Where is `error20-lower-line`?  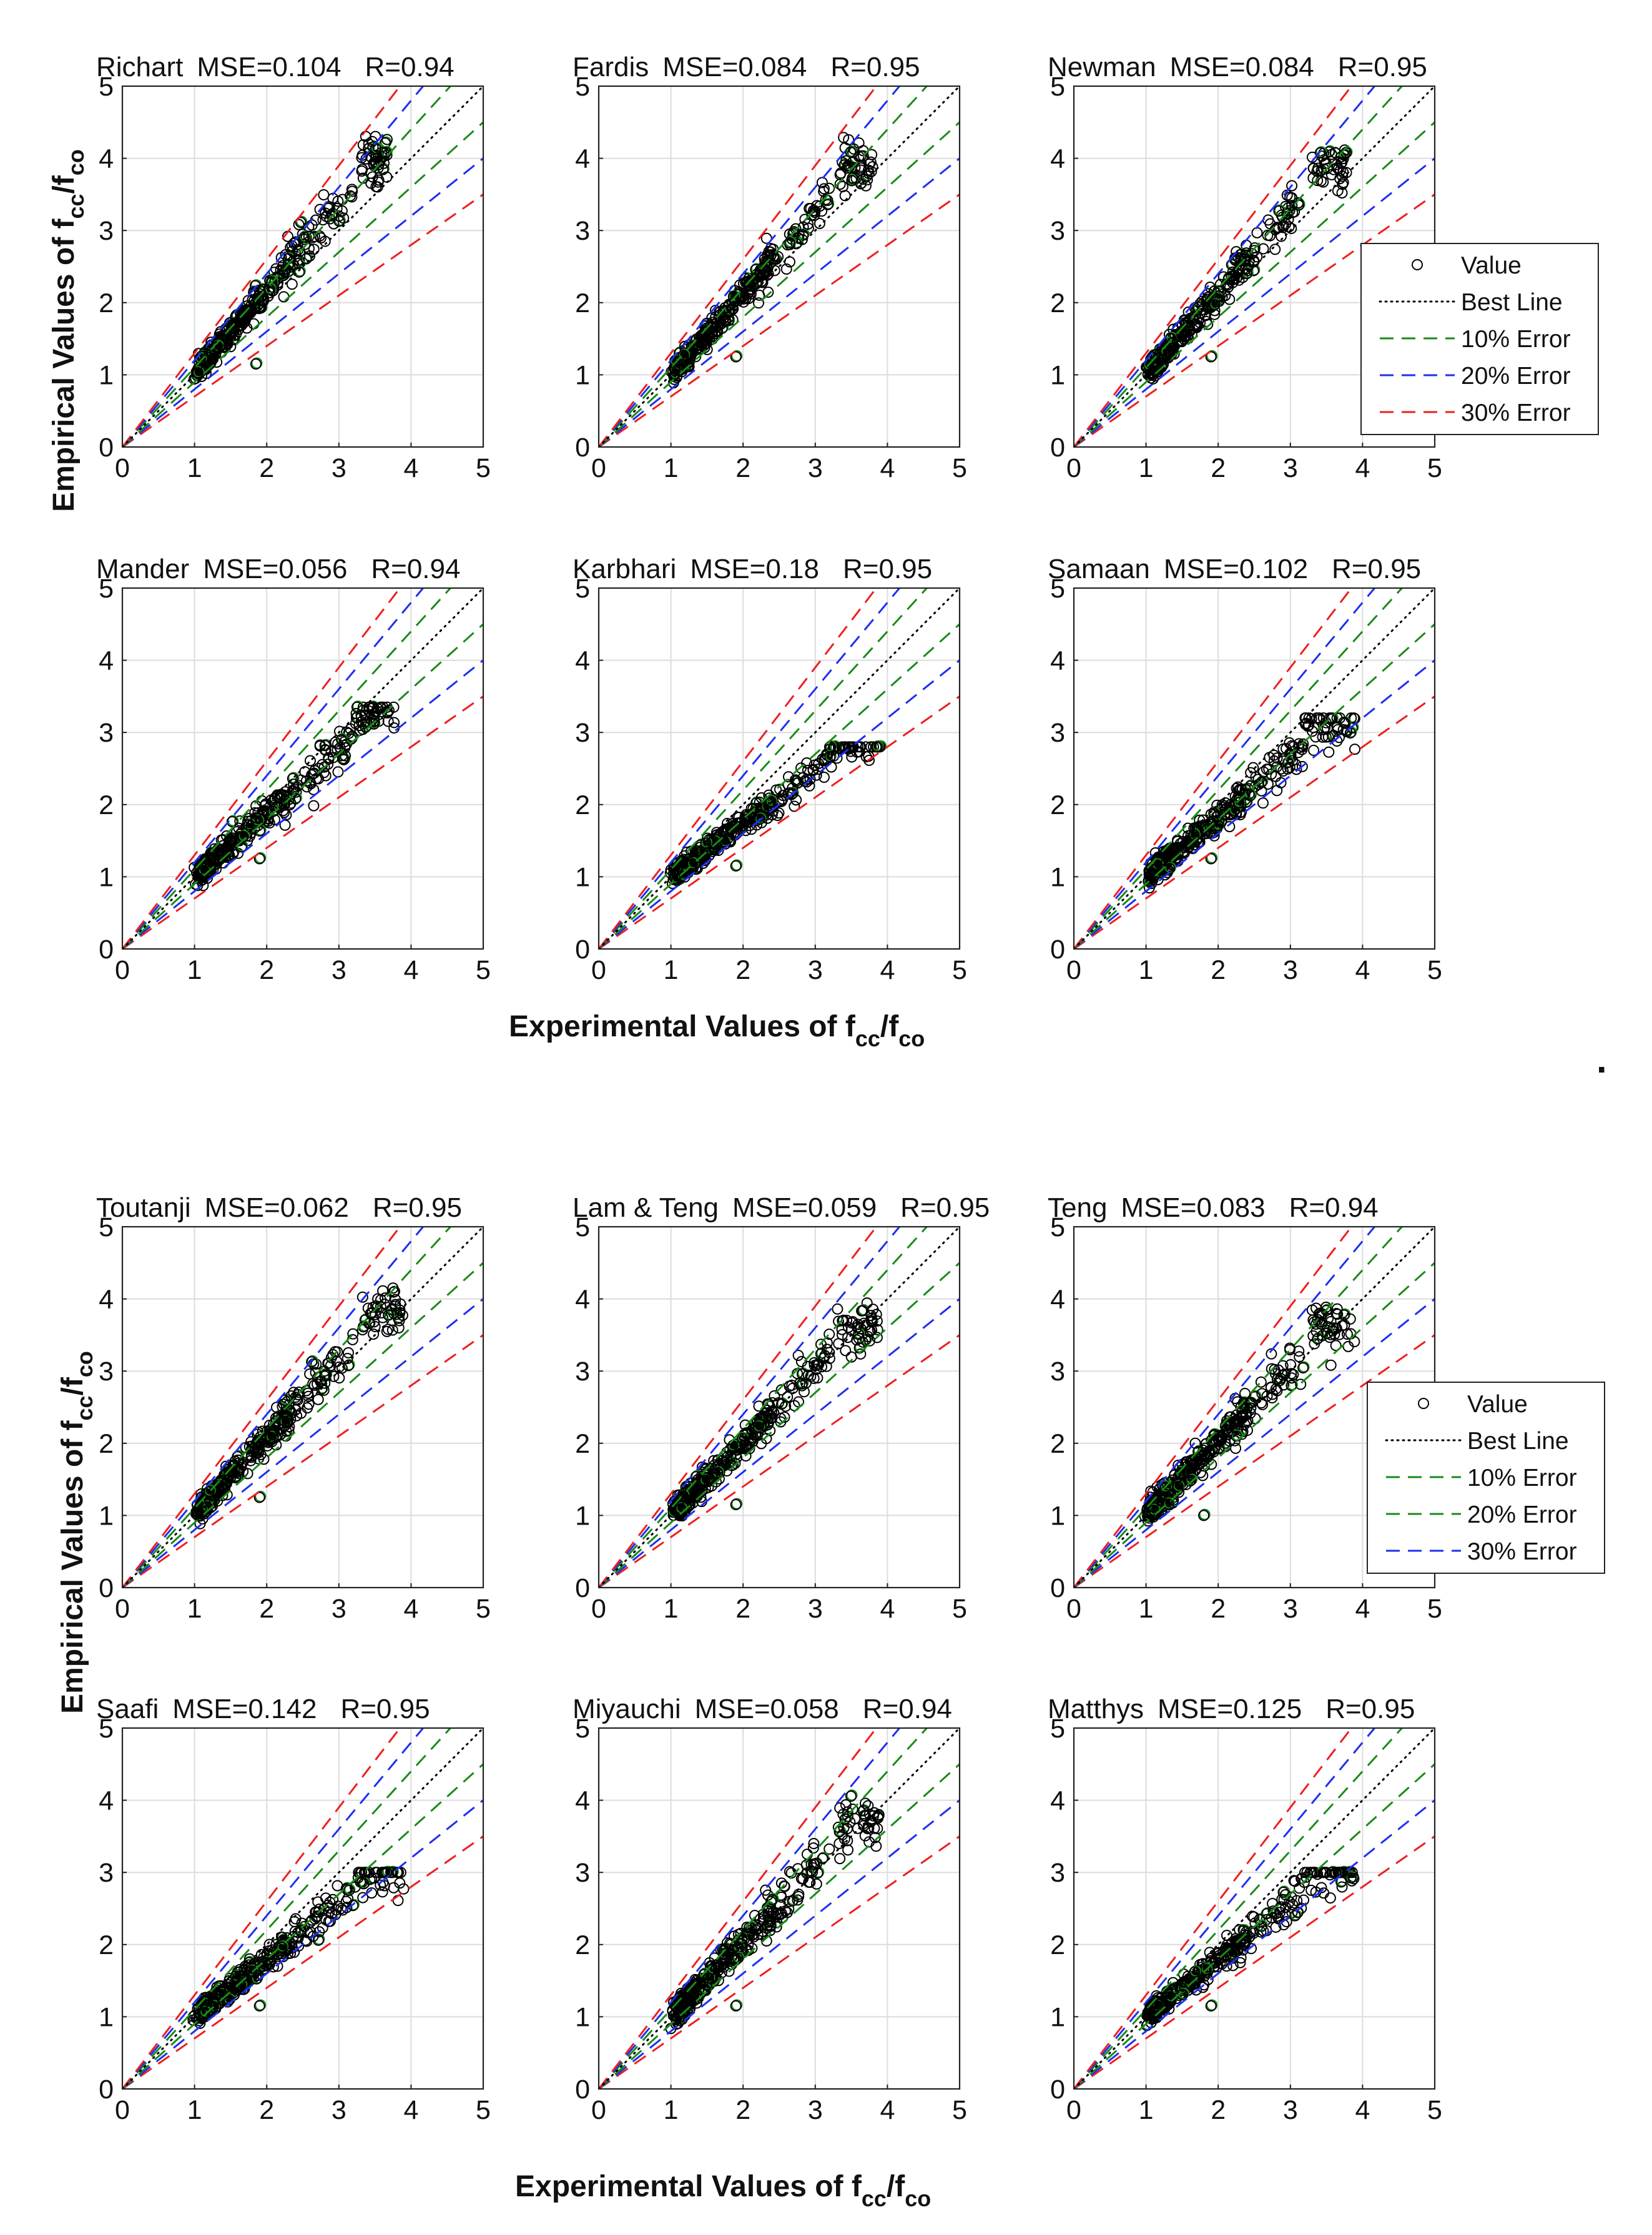 error20-lower-line is located at coordinates (779, 804).